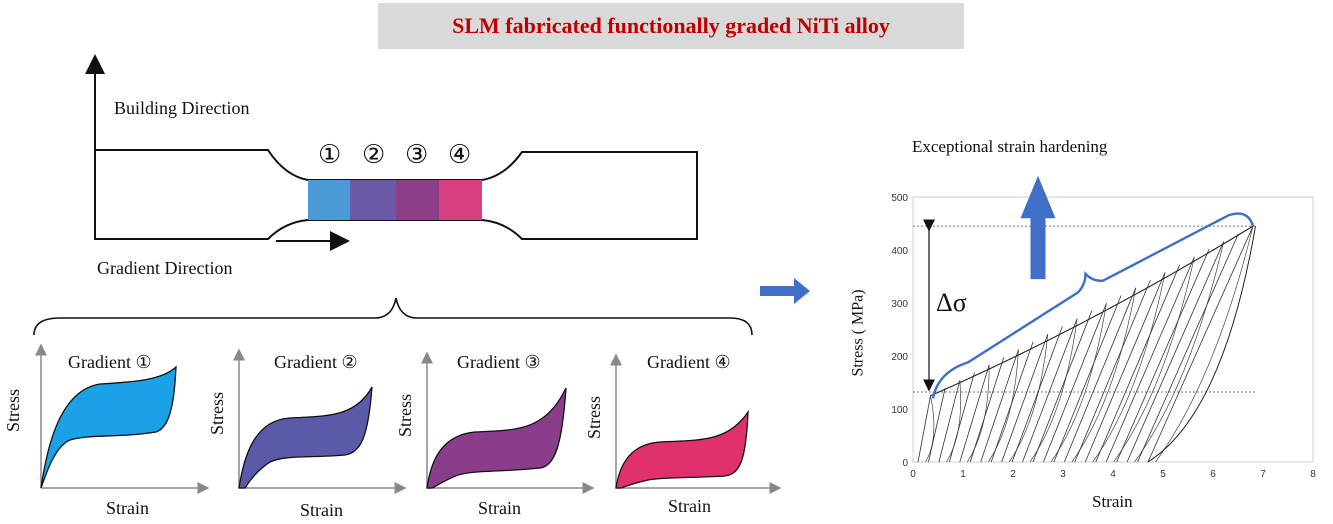 The height and width of the screenshot is (524, 1333). What do you see at coordinates (1263, 474) in the screenshot?
I see `x-tick-label: 7` at bounding box center [1263, 474].